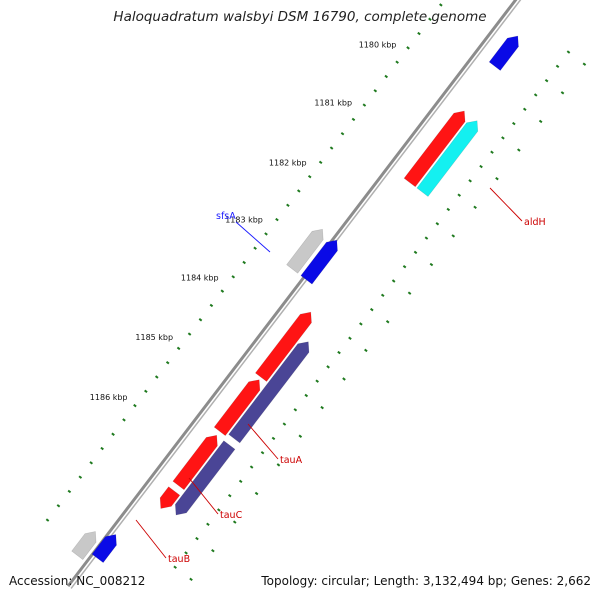 Image resolution: width=600 pixels, height=600 pixels. Describe the element at coordinates (506, 204) in the screenshot. I see `leader-line-aldh` at that location.